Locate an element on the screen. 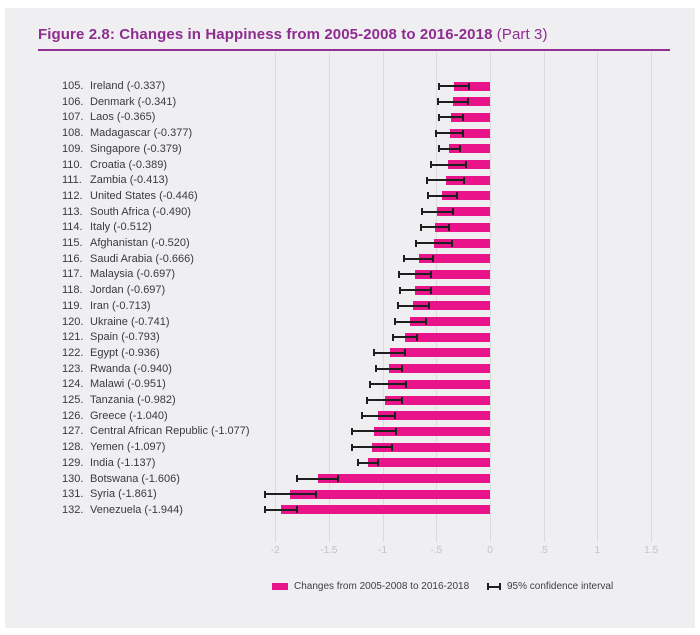  country-row-label: Denmark (-0.341) is located at coordinates (133, 101).